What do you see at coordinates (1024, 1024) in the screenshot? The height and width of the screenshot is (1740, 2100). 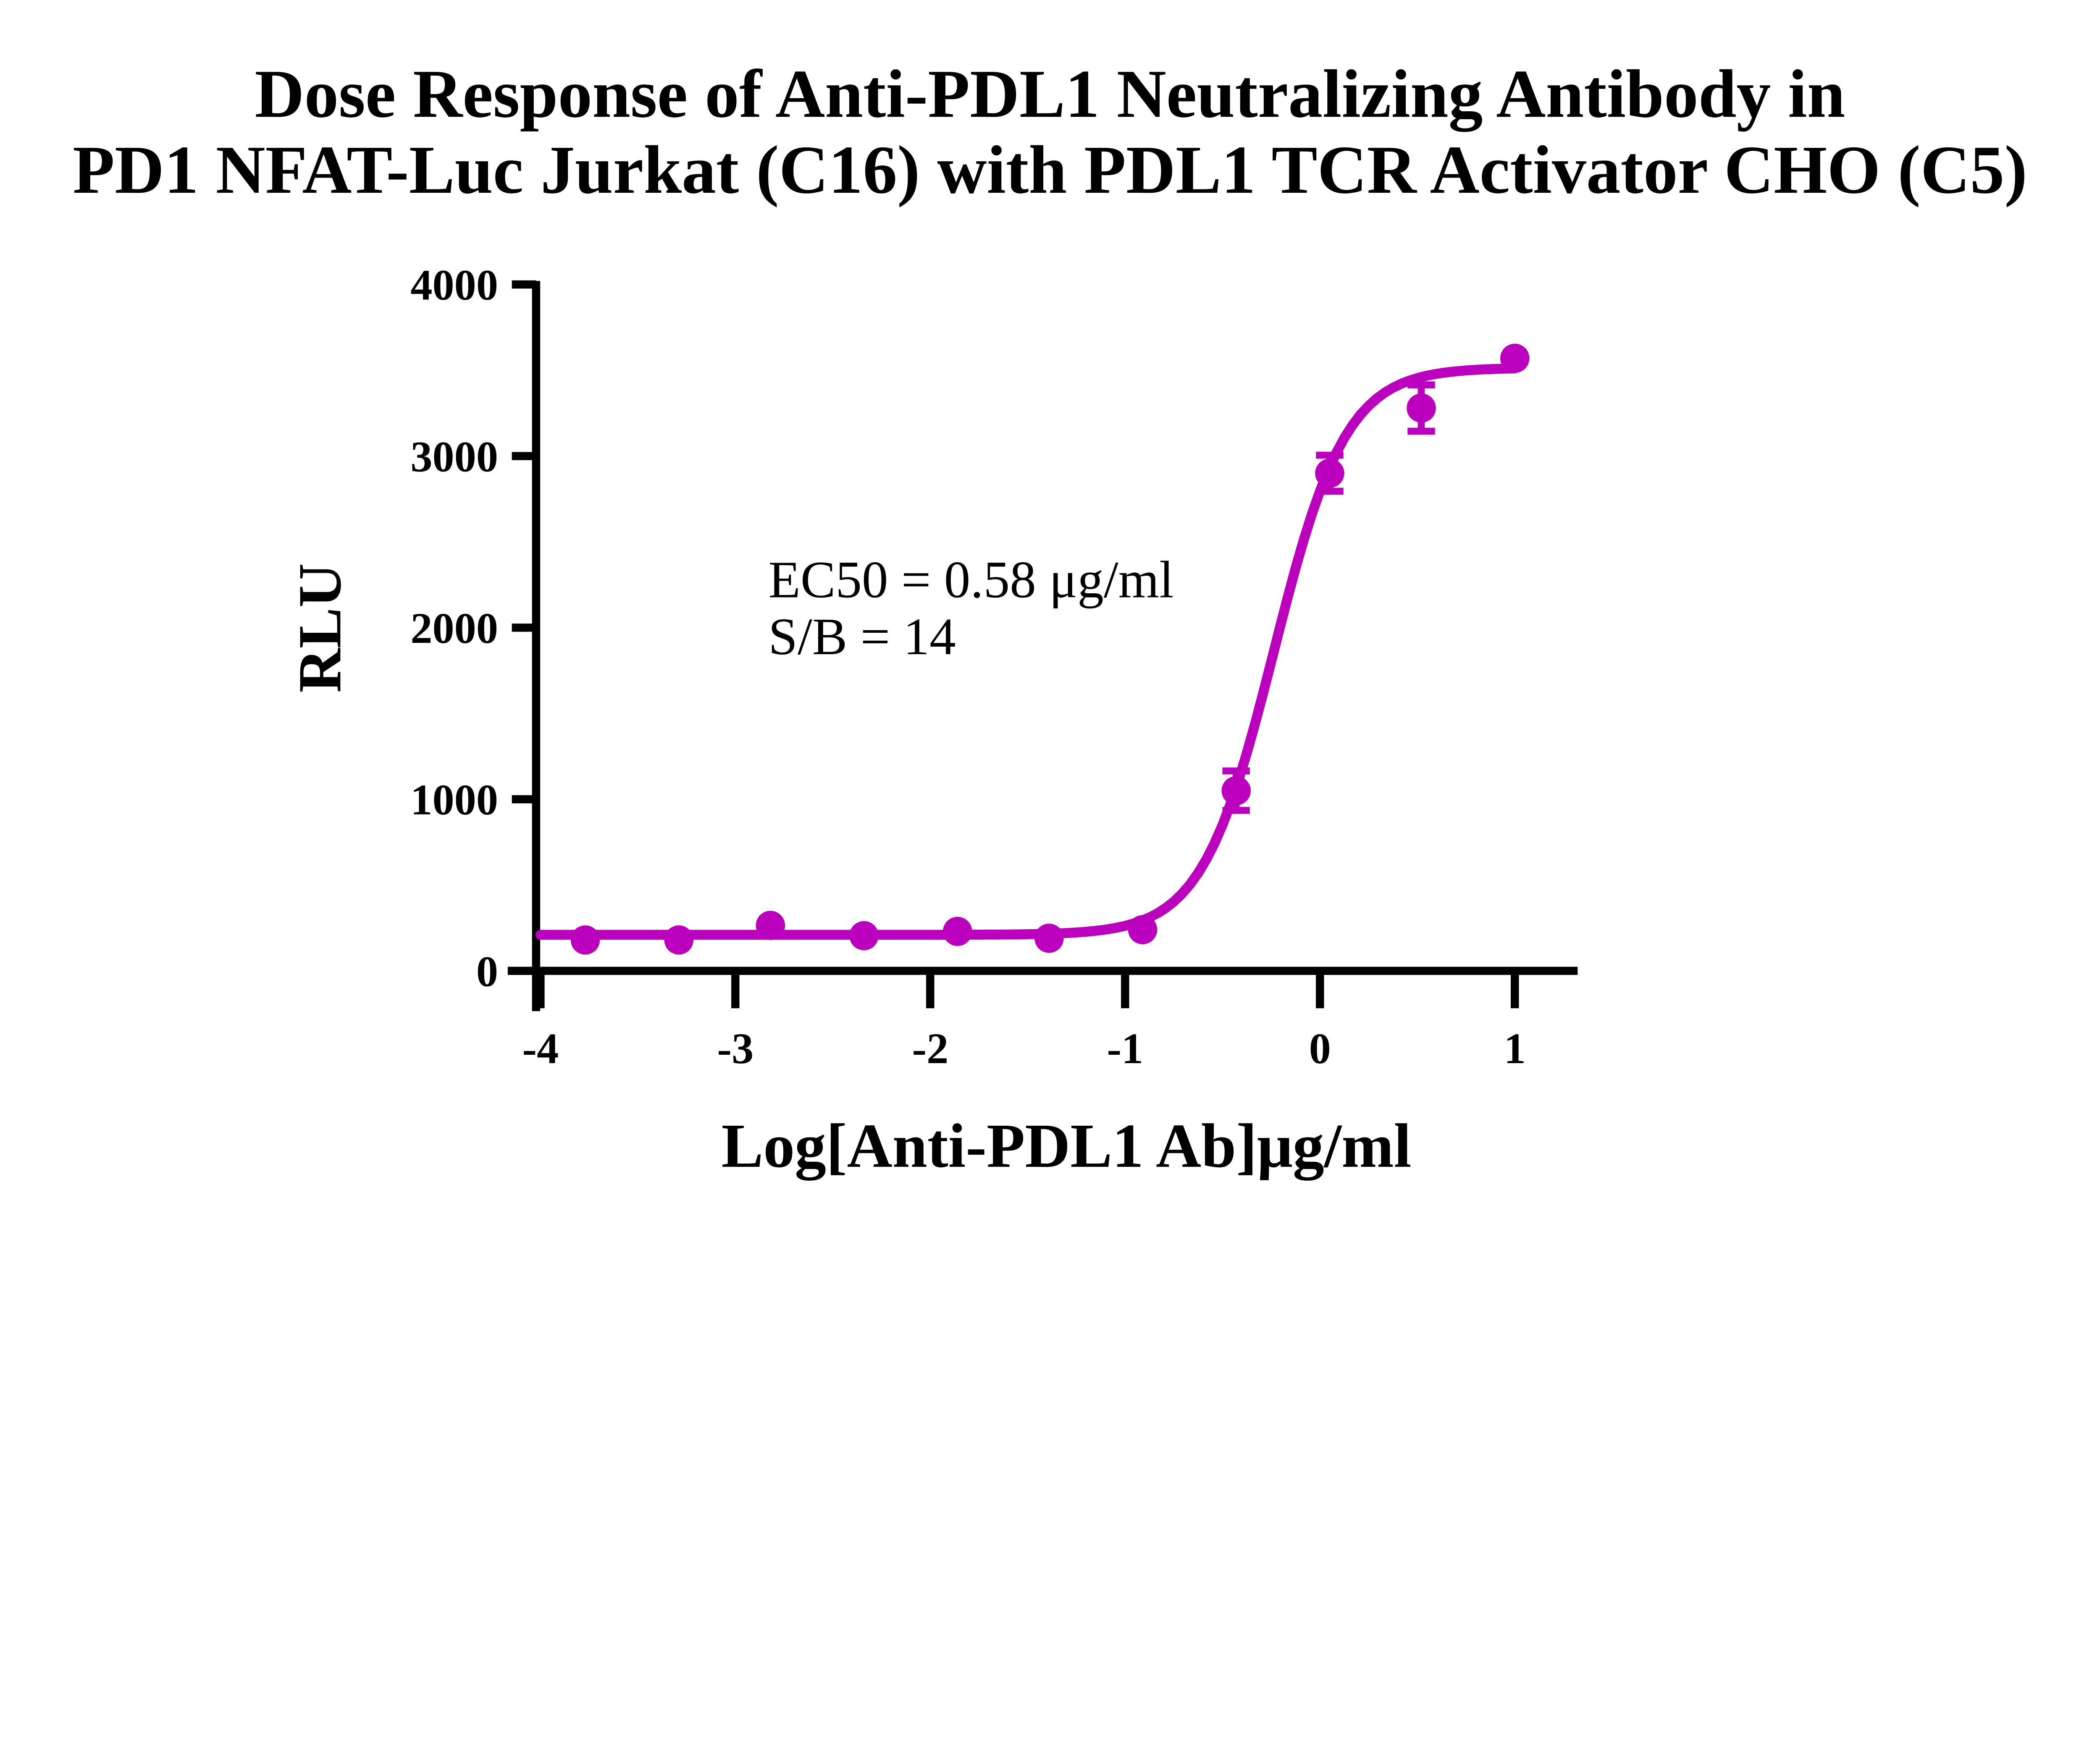 I see `x-tick-group: -4 -3 -2 -1 0 1` at bounding box center [1024, 1024].